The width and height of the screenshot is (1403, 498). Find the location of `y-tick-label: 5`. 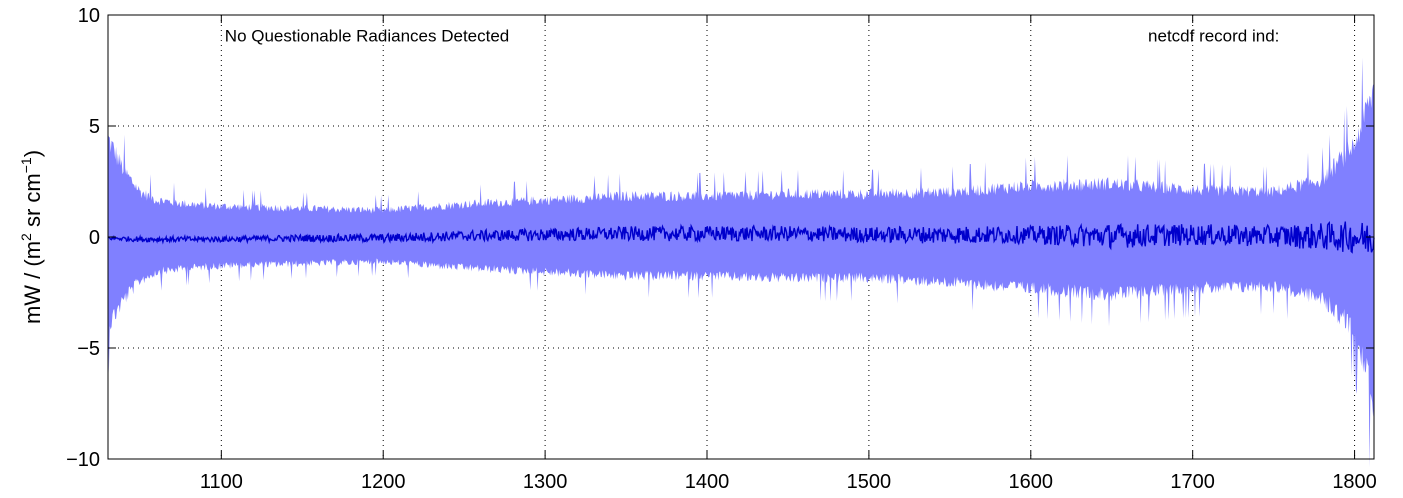

y-tick-label: 5 is located at coordinates (94, 127).